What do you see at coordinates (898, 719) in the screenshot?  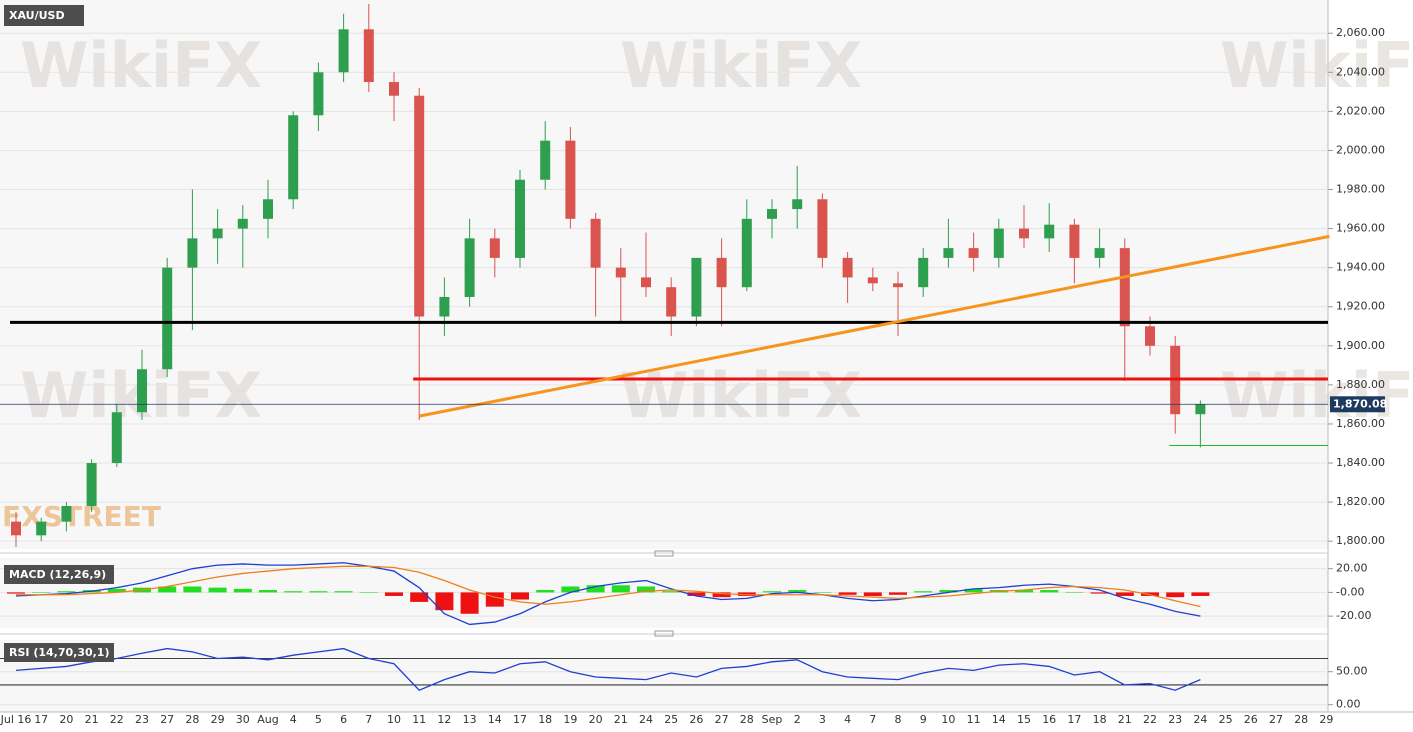 I see `x-tick-label: 8` at bounding box center [898, 719].